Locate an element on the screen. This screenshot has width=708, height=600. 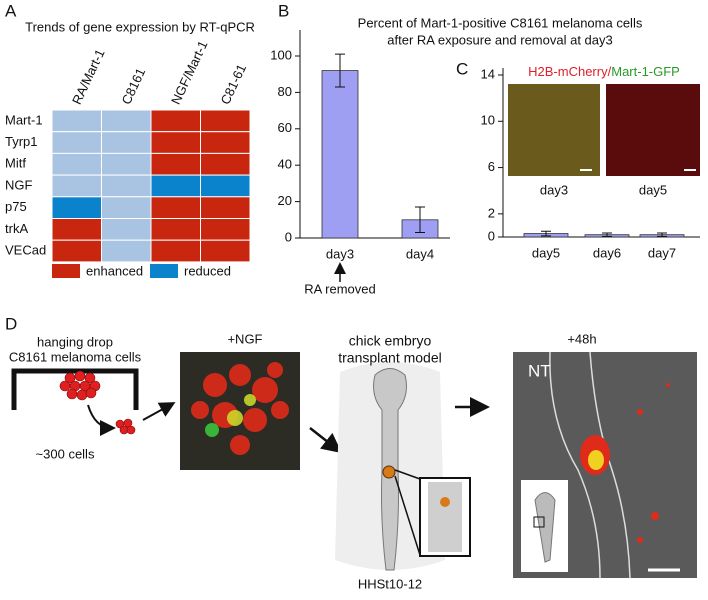
legend-label: reduced is located at coordinates (207, 270).